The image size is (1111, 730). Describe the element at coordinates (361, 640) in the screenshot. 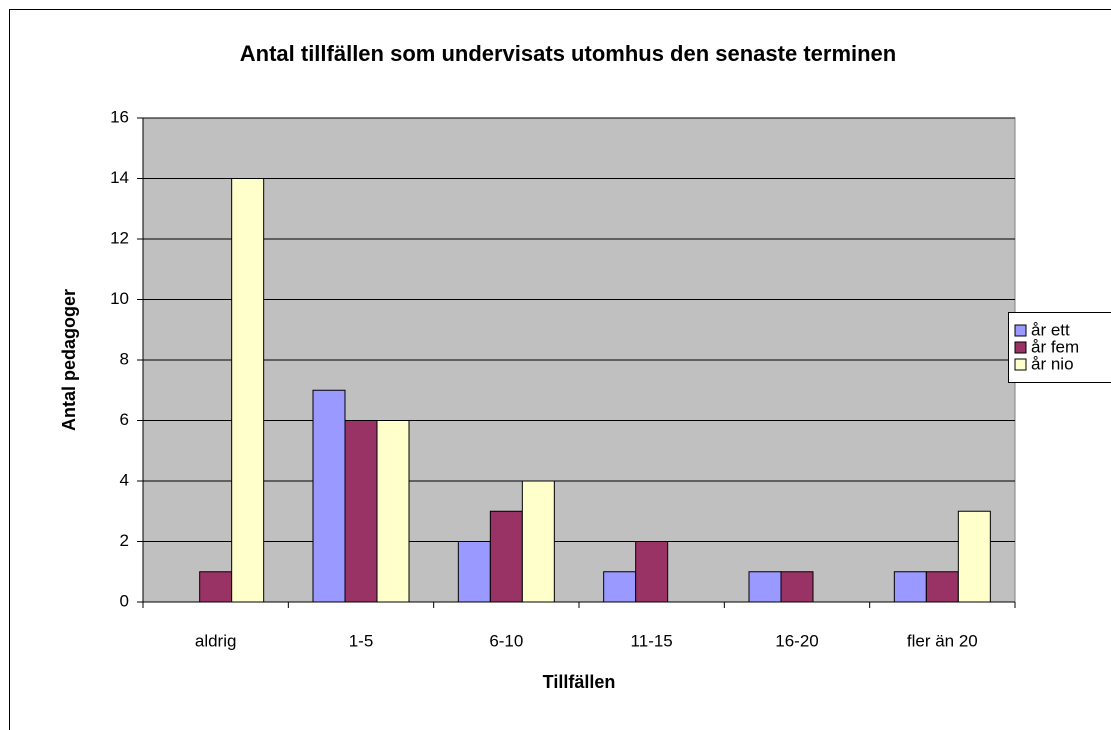

I see `x-tick-label: 1-5` at that location.